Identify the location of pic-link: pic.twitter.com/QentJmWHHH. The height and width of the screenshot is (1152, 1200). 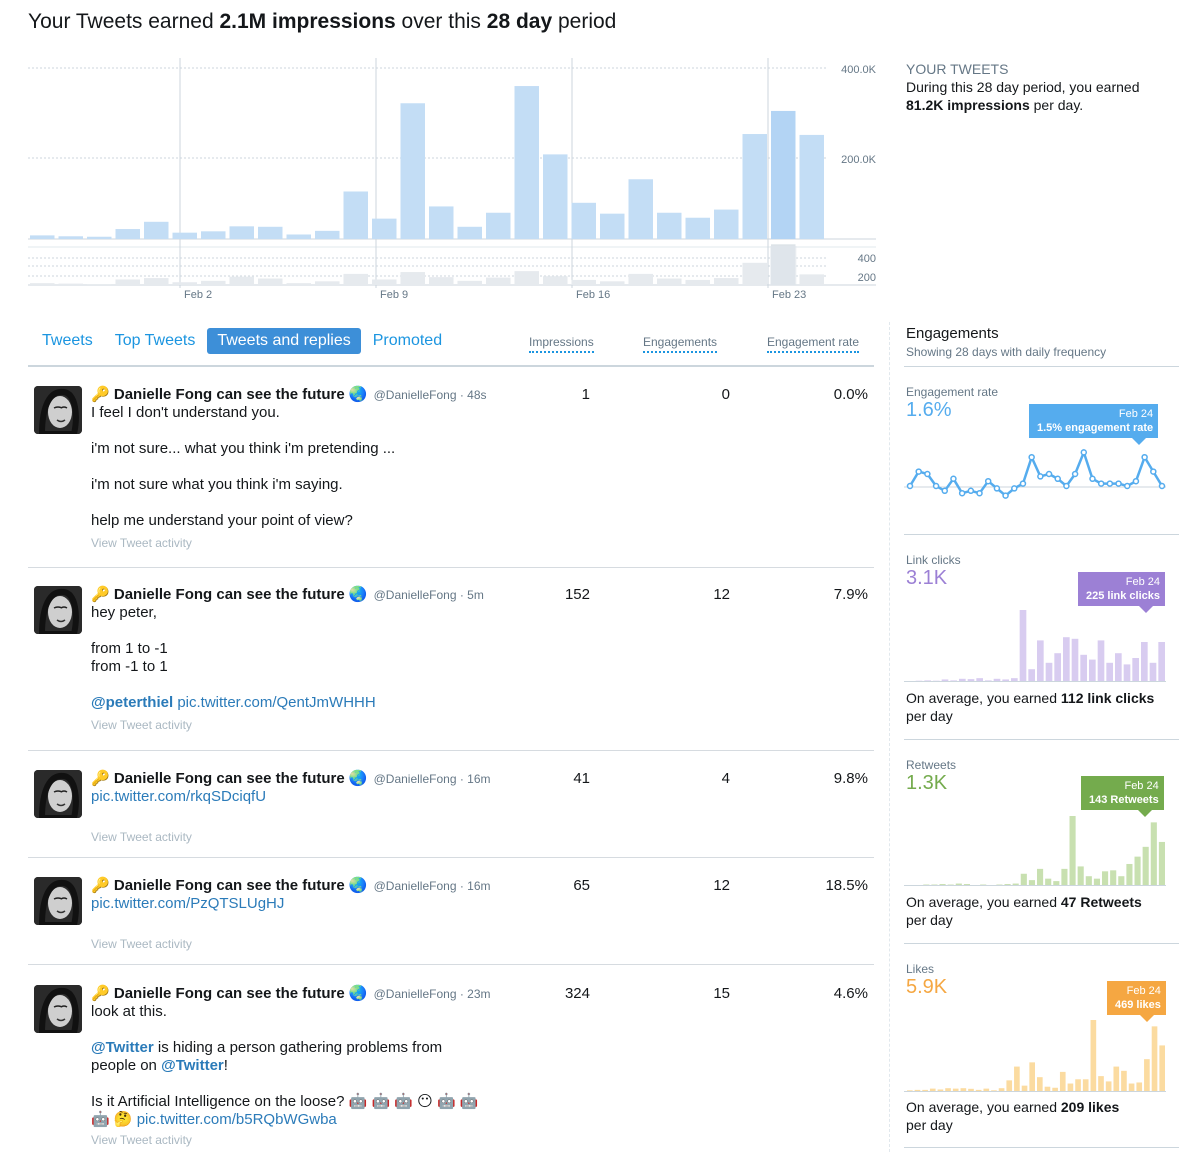
(274, 702).